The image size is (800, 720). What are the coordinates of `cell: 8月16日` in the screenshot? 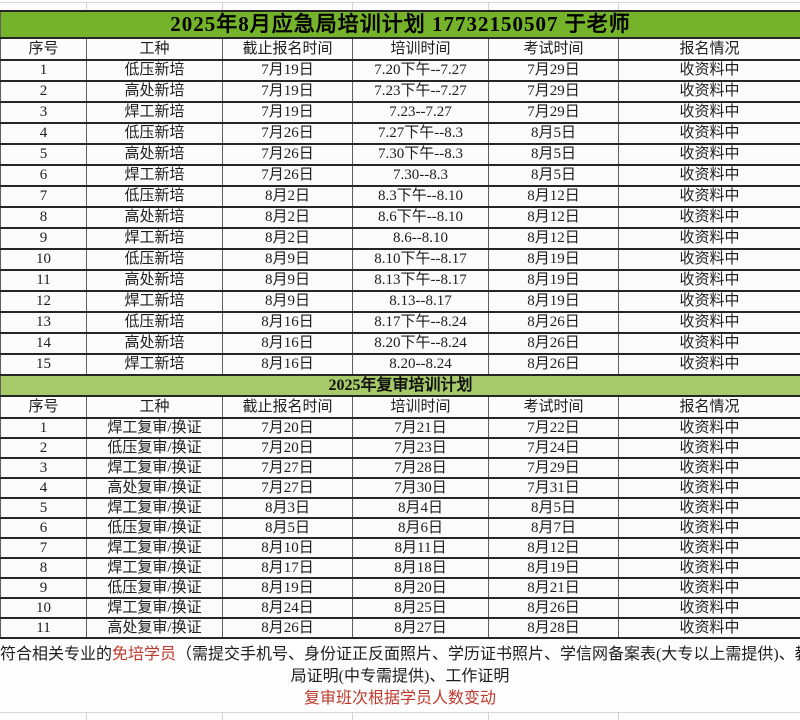 It's located at (287, 364).